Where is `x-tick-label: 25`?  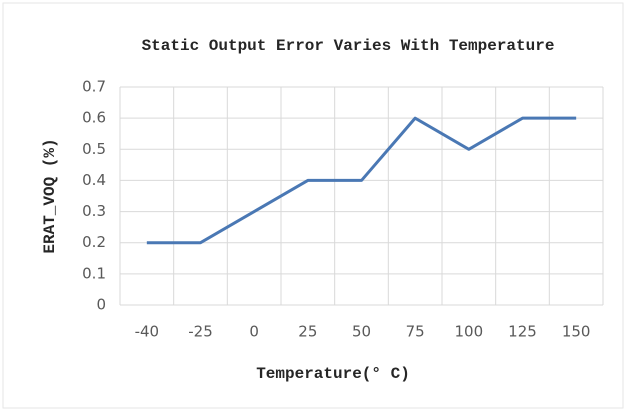
x-tick-label: 25 is located at coordinates (307, 332).